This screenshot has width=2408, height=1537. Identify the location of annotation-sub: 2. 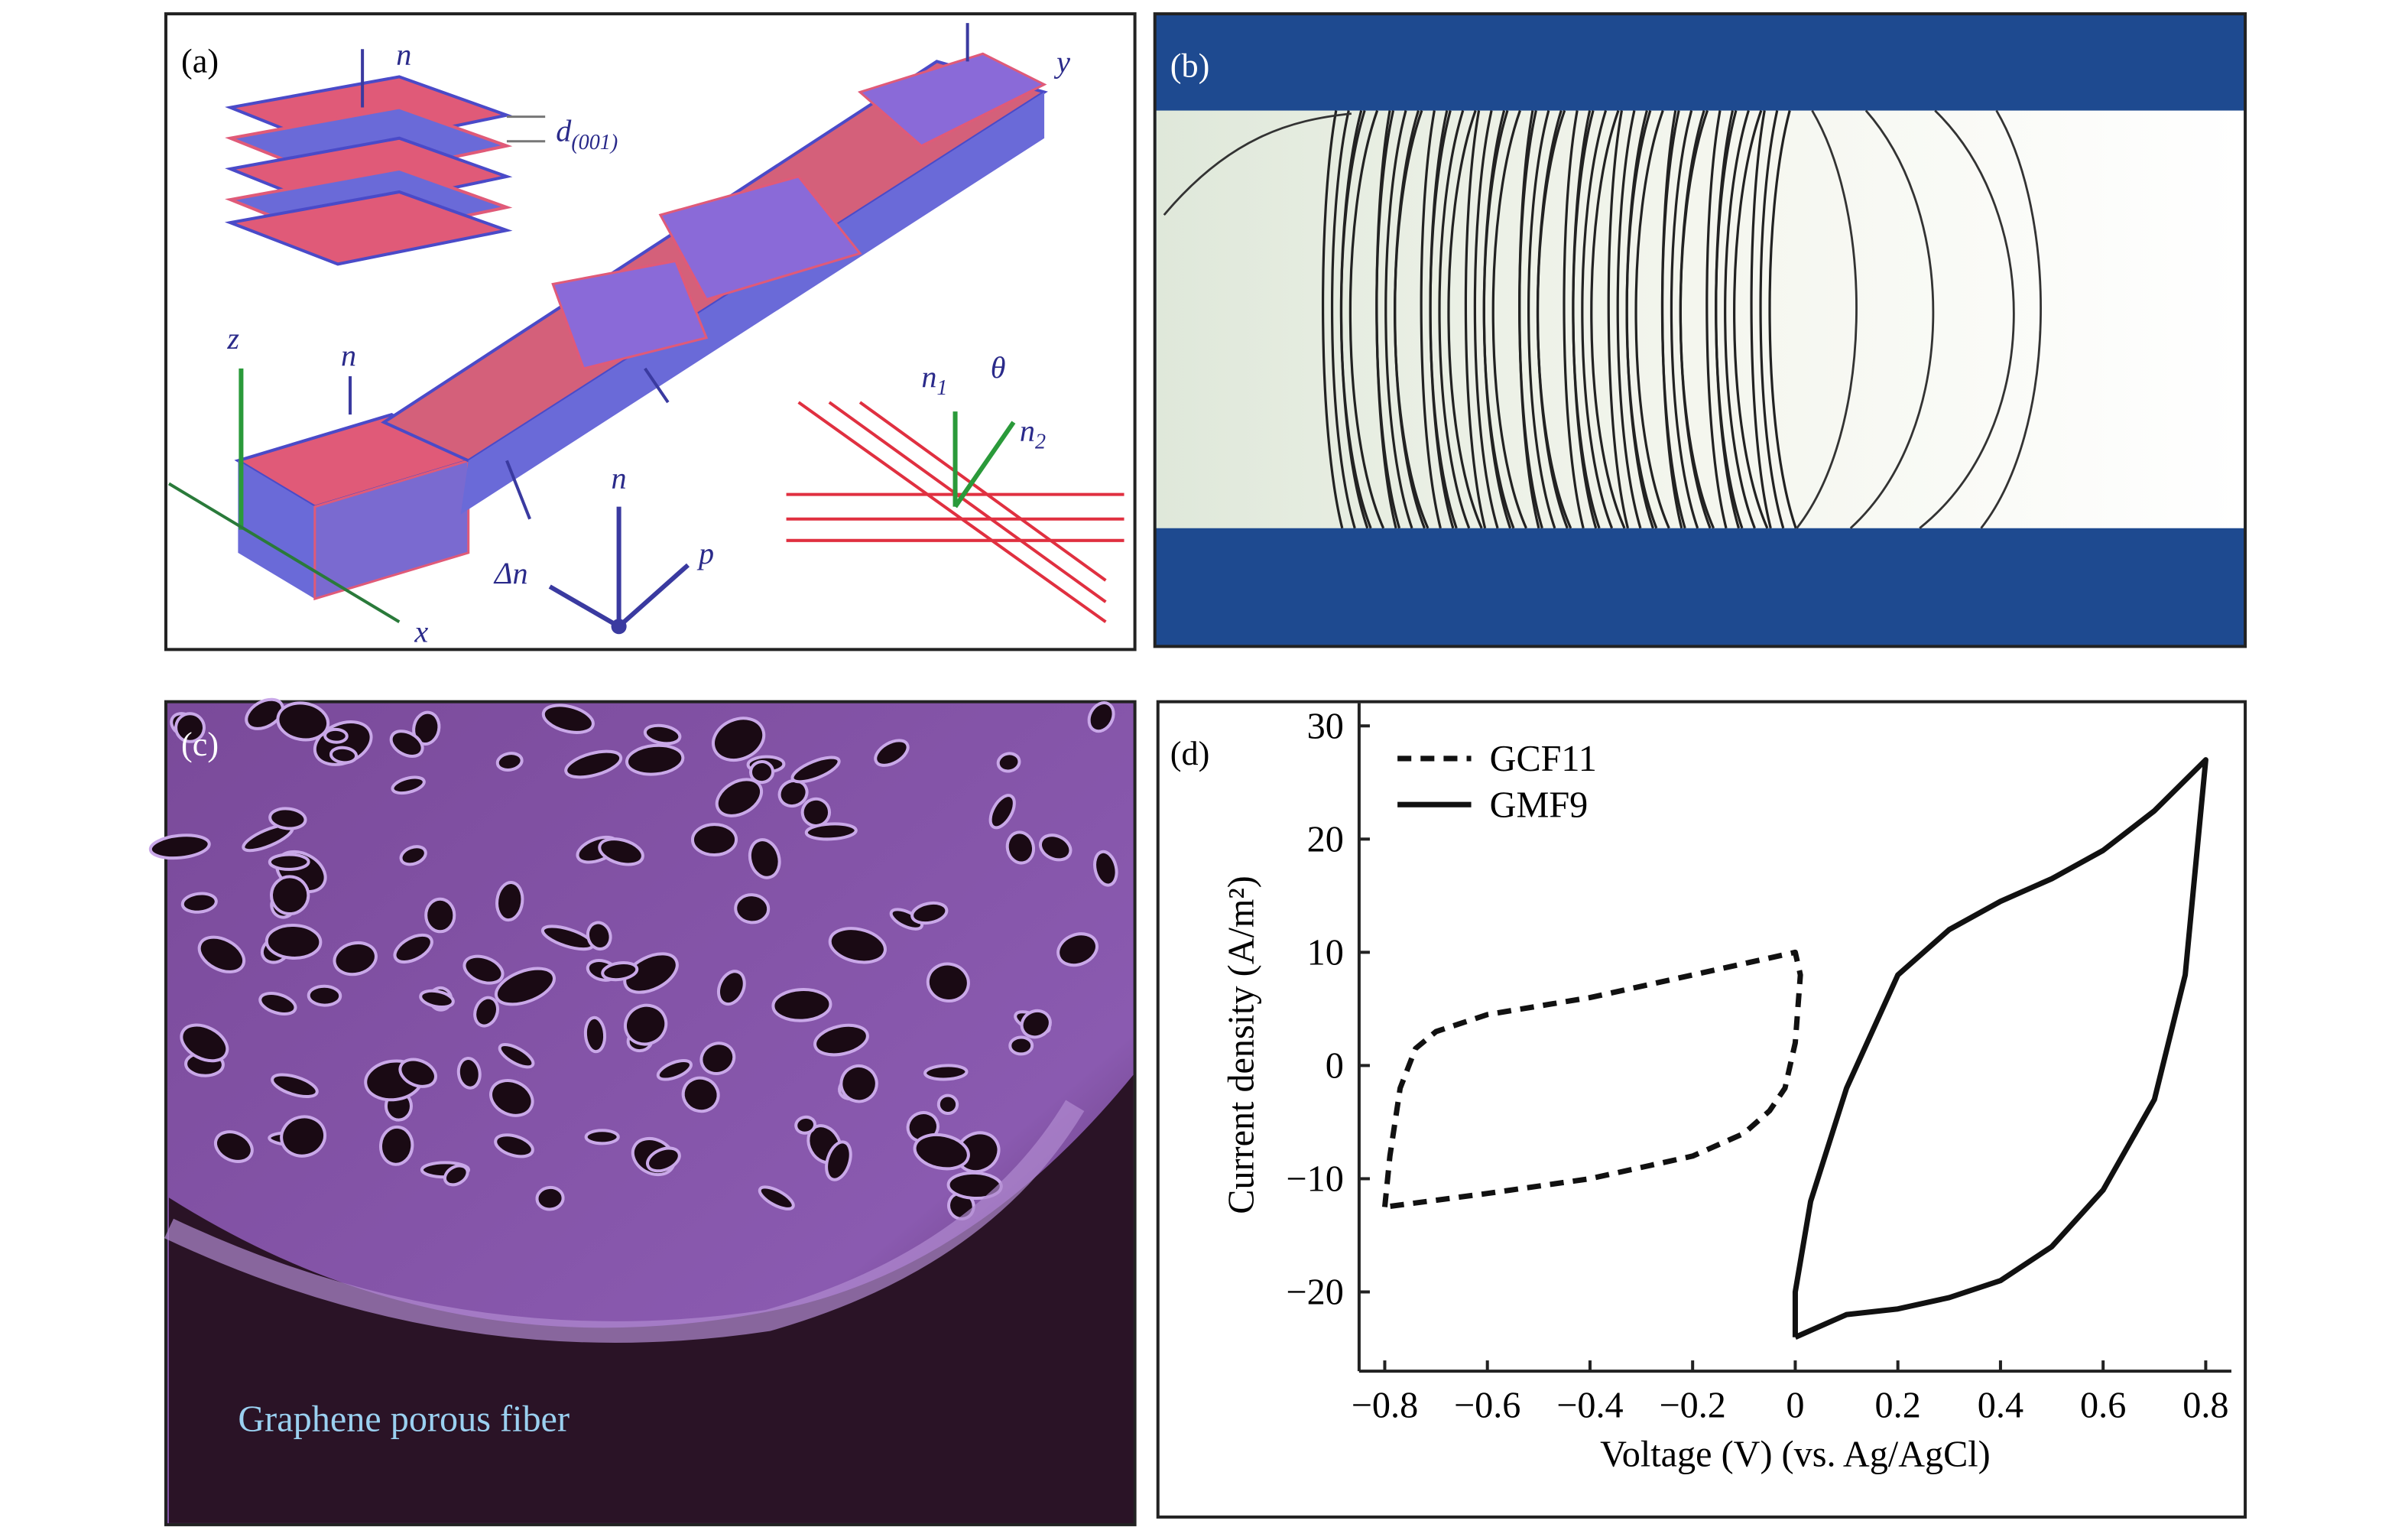
(1040, 441).